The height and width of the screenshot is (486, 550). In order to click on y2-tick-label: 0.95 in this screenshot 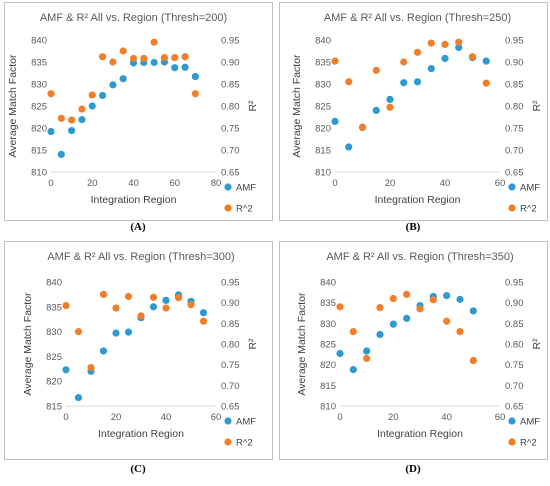, I will do `click(514, 283)`.